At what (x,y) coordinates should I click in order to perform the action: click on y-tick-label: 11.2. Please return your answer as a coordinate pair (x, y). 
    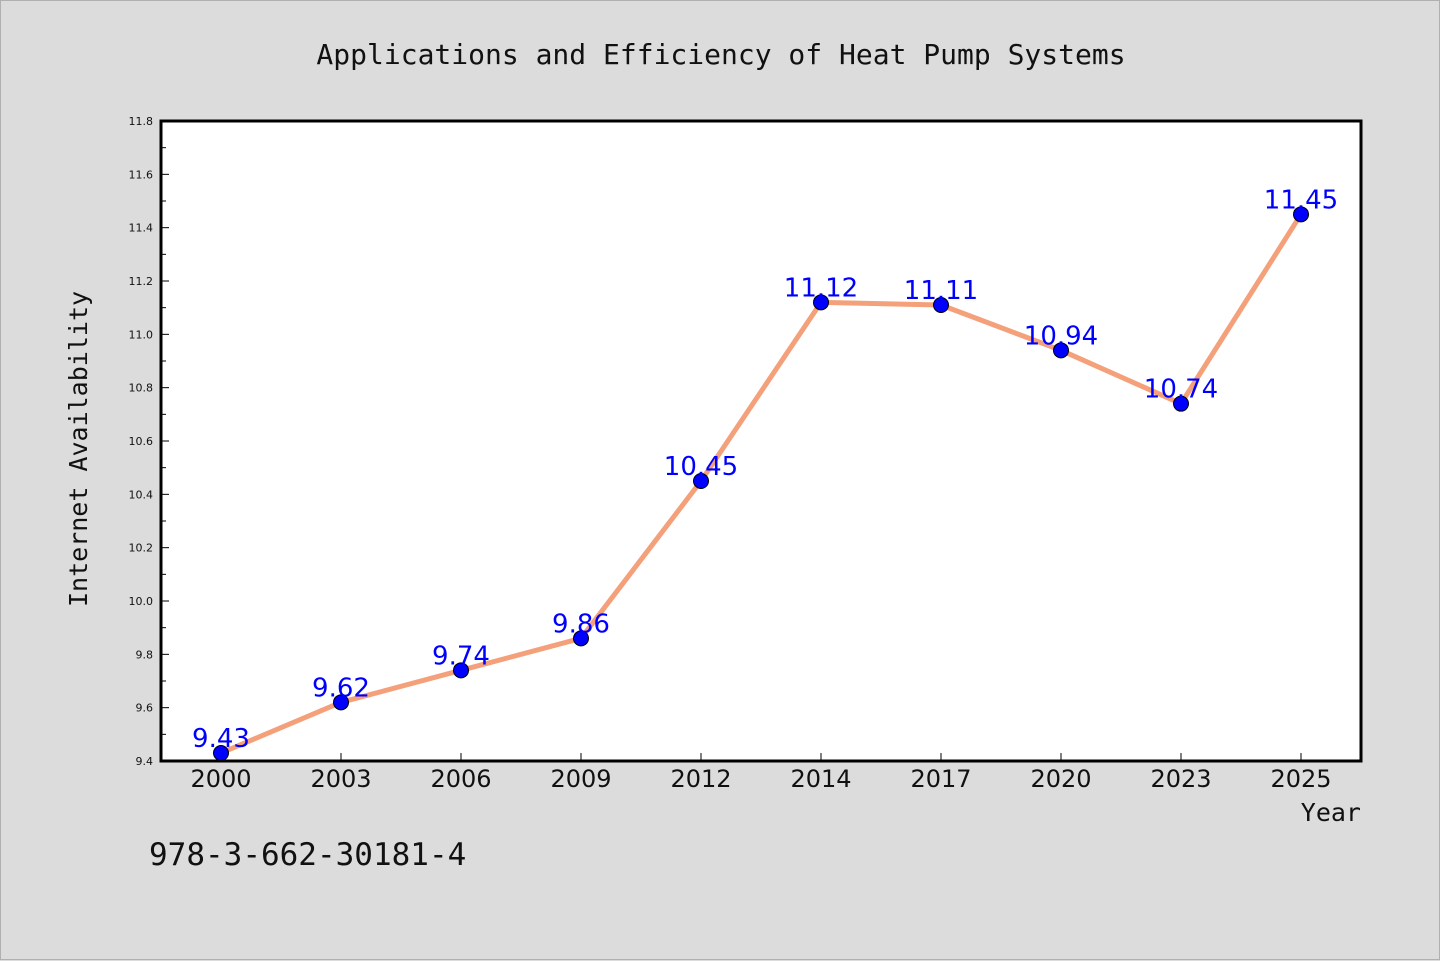
    Looking at the image, I should click on (141, 281).